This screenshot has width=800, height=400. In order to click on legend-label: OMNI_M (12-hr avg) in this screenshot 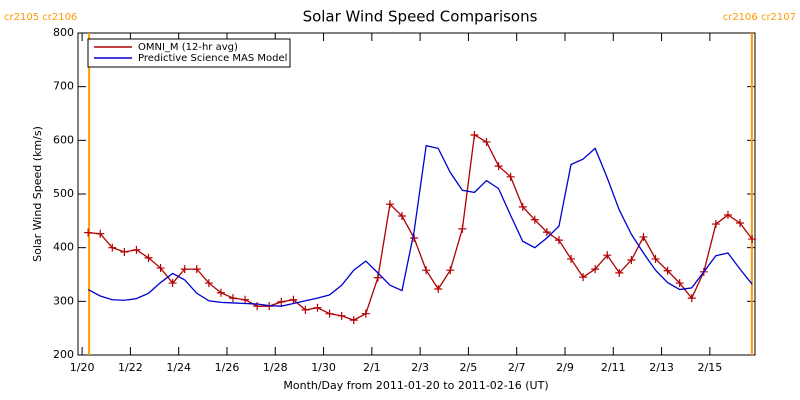, I will do `click(188, 47)`.